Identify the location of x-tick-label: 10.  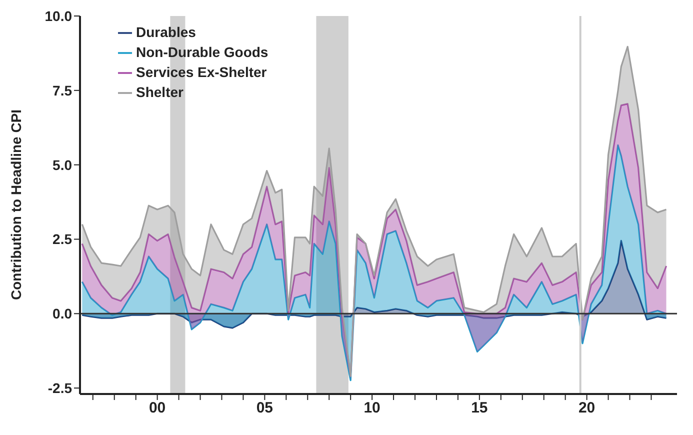
(372, 408).